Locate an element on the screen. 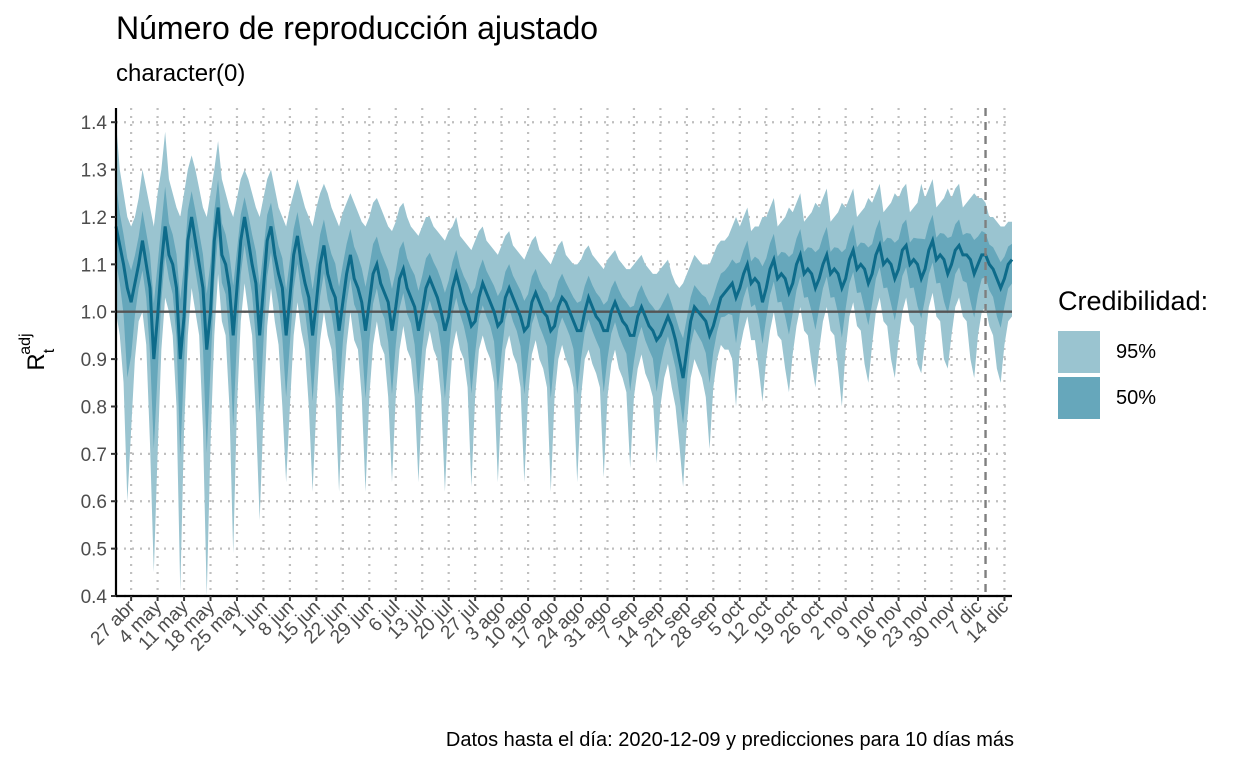  y-tick-label-7: 1.1 is located at coordinates (94, 265).